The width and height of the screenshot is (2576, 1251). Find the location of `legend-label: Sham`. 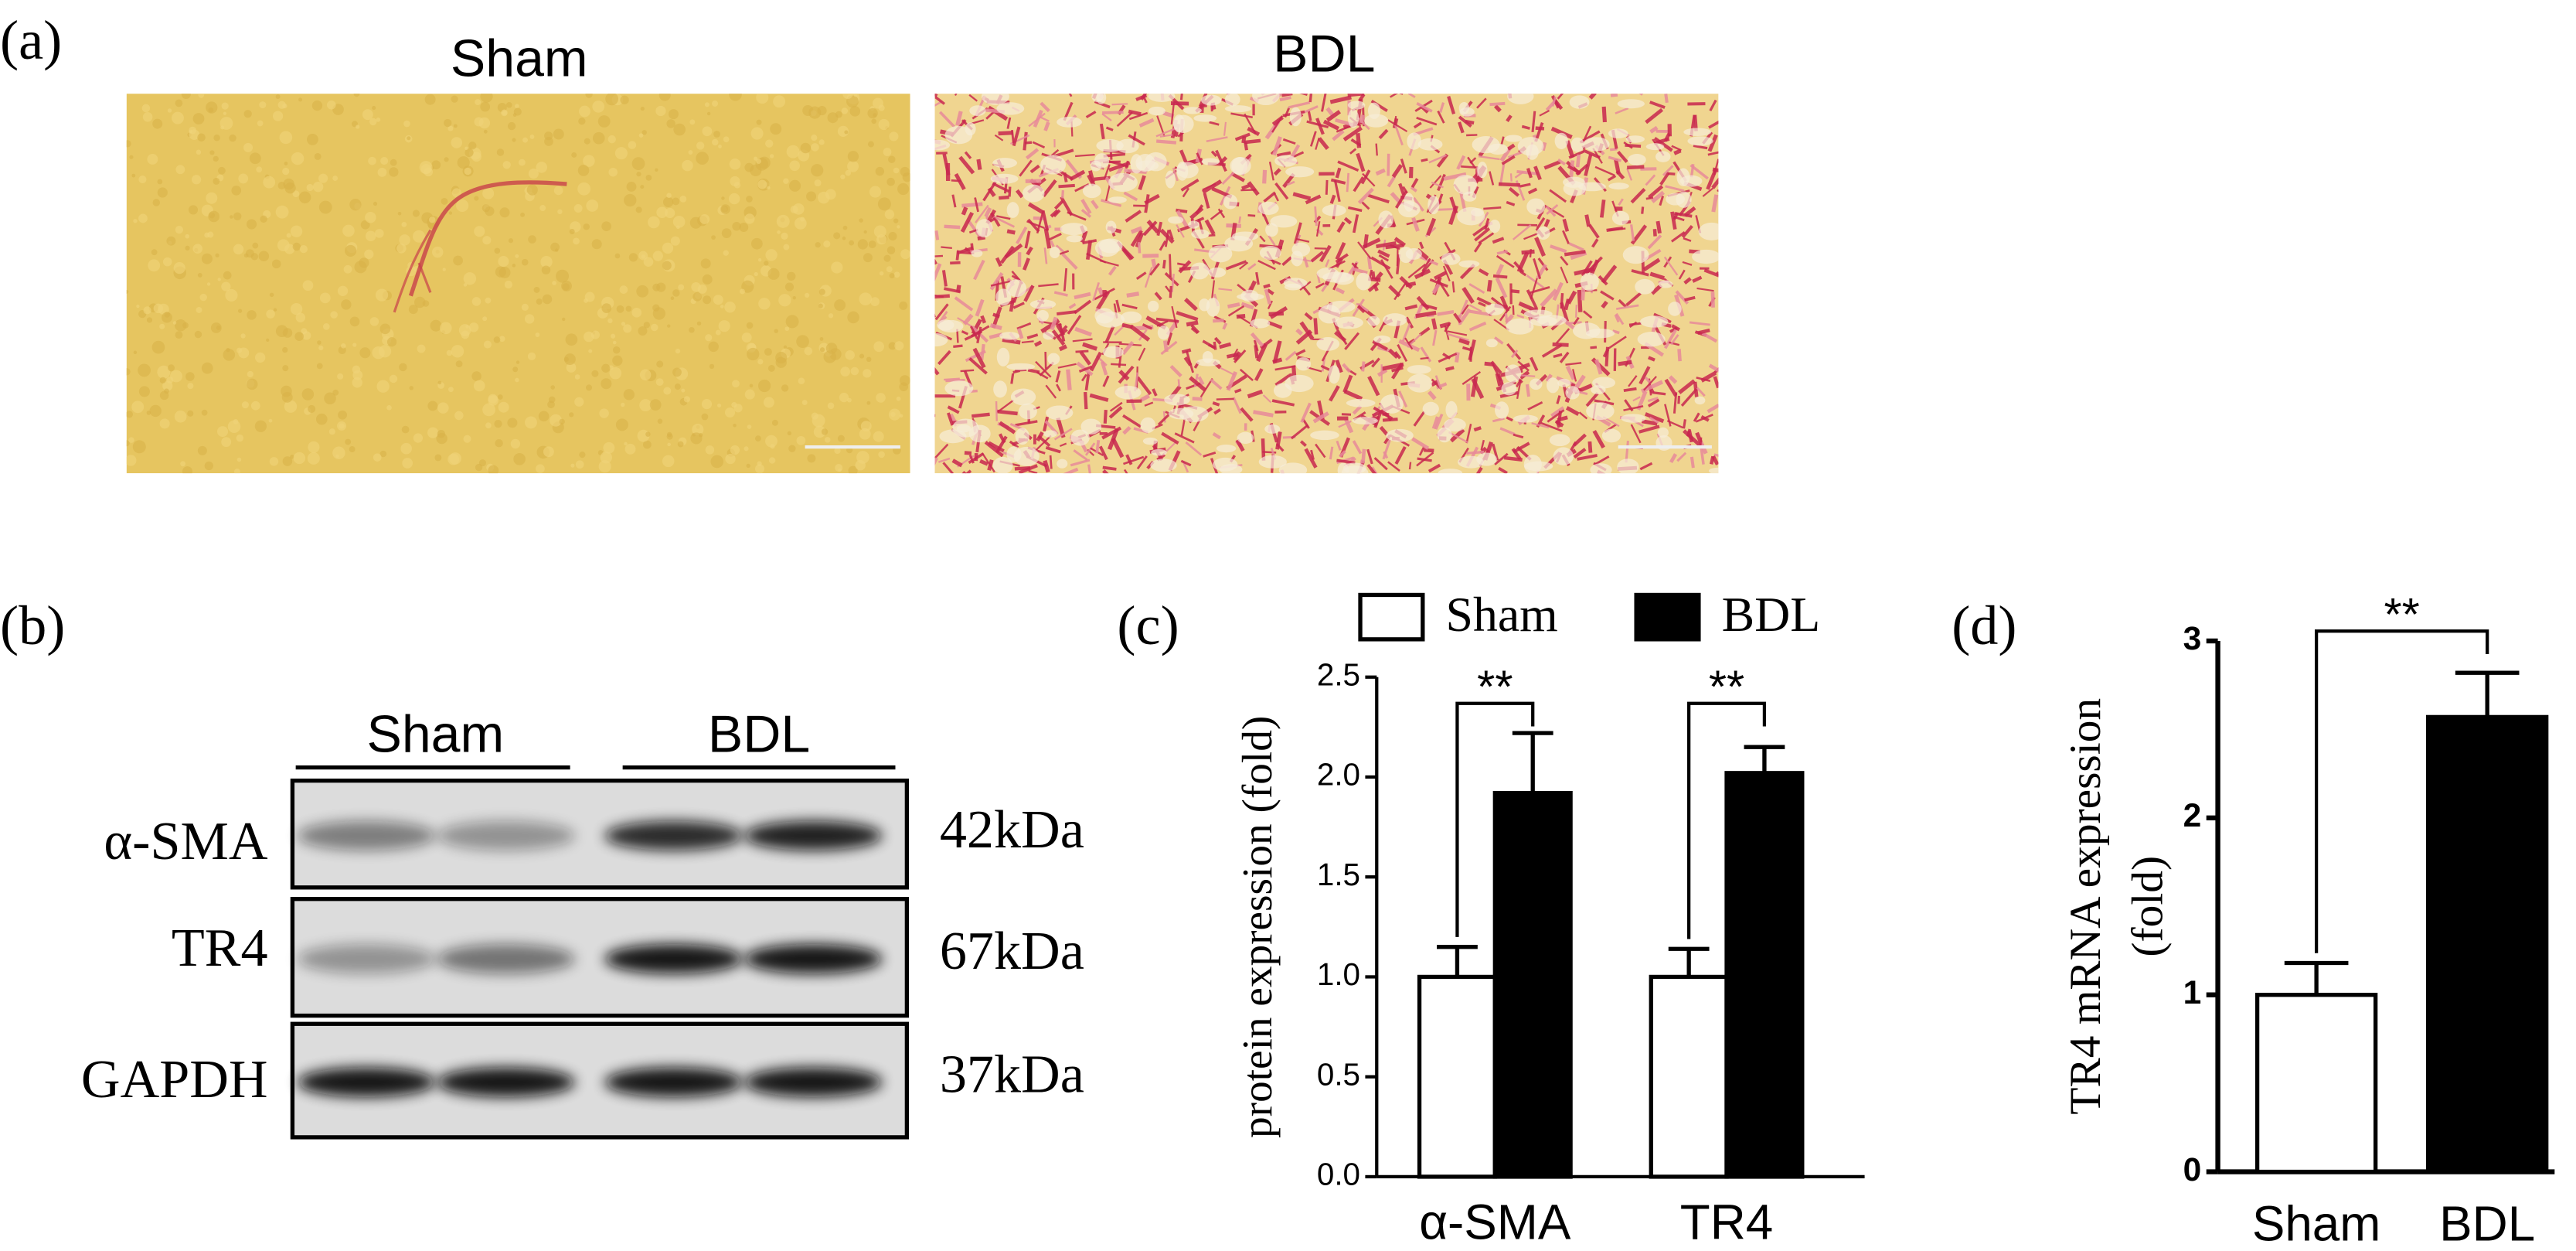

legend-label: Sham is located at coordinates (1502, 614).